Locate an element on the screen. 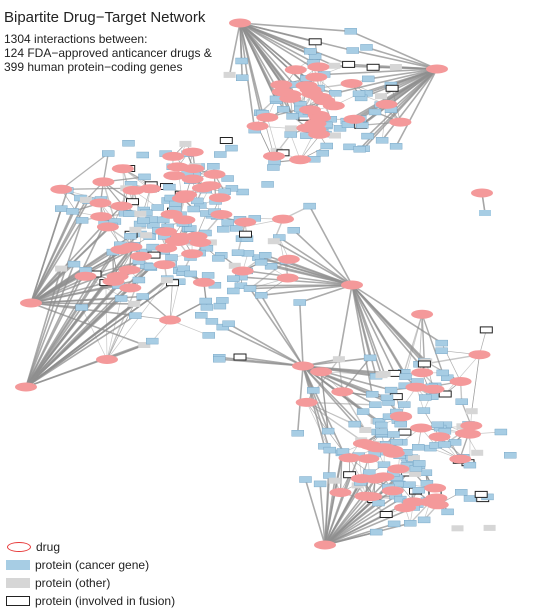 The height and width of the screenshot is (614, 550). protein-fusion-node is located at coordinates (245, 234).